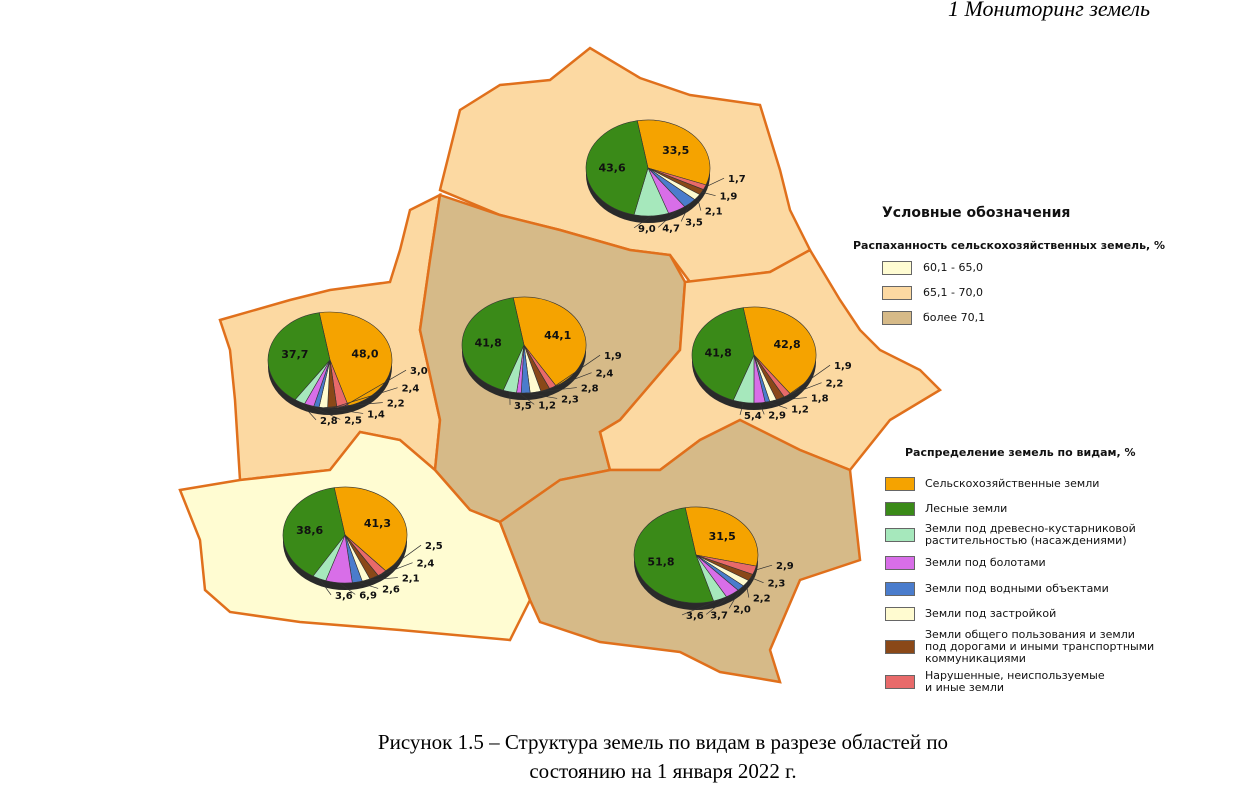 The height and width of the screenshot is (803, 1233). Describe the element at coordinates (547, 405) in the screenshot. I see `value-label: 1,2` at that location.